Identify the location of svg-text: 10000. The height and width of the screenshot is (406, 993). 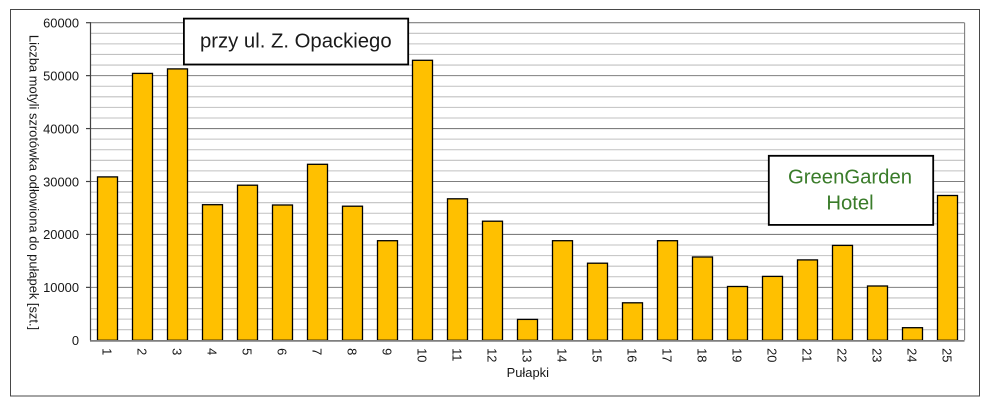
(61, 287).